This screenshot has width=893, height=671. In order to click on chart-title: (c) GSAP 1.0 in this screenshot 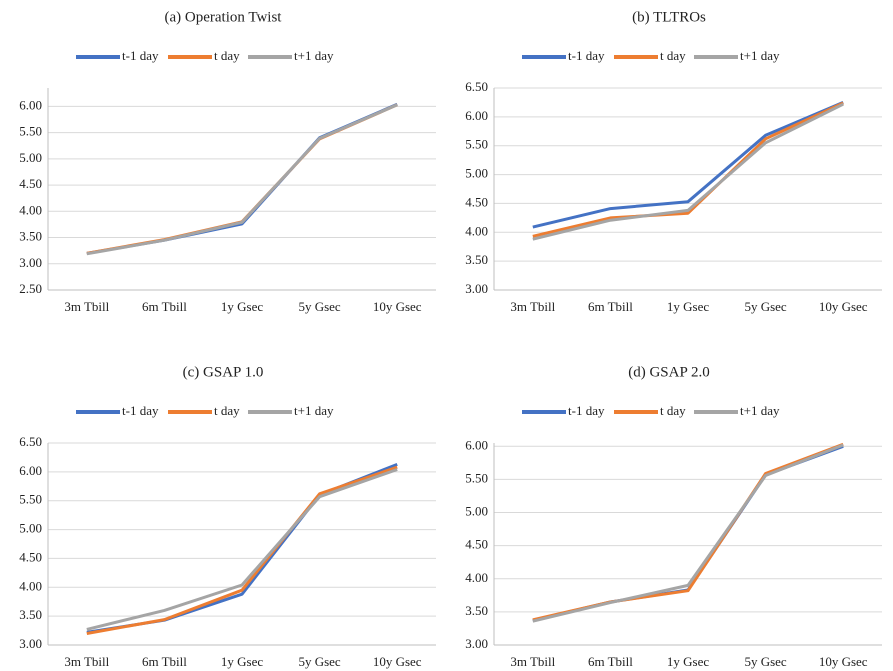, I will do `click(223, 372)`.